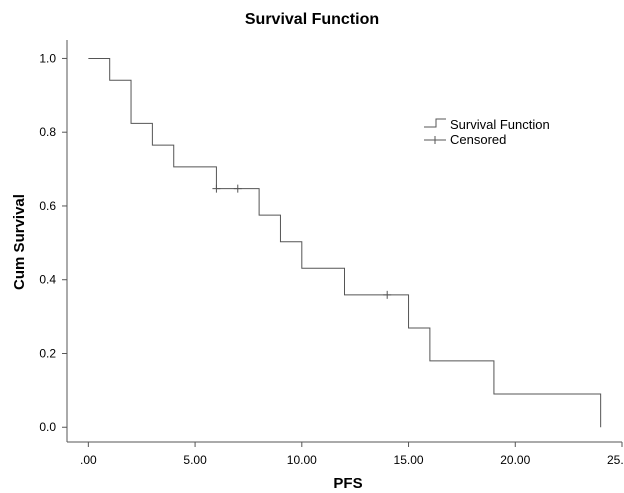 Image resolution: width=624 pixels, height=493 pixels. Describe the element at coordinates (47, 427) in the screenshot. I see `y-tick-label: 0.0` at that location.